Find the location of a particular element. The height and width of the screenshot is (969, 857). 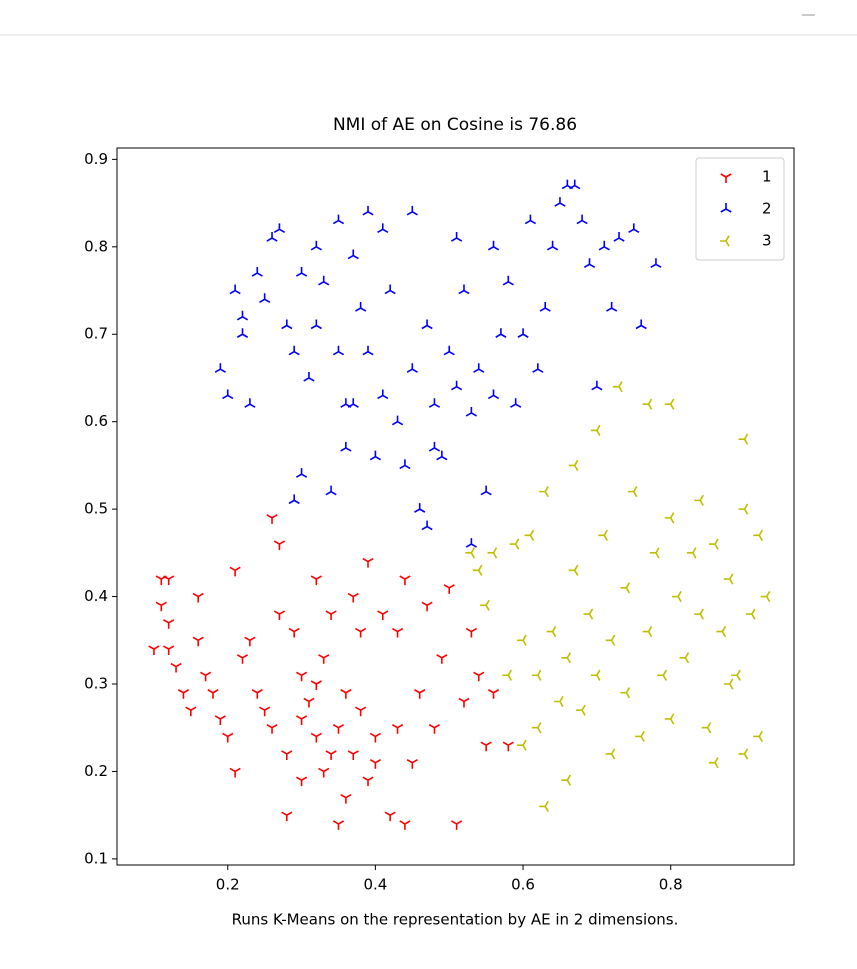

x-tick-label: 0.8 is located at coordinates (671, 885).